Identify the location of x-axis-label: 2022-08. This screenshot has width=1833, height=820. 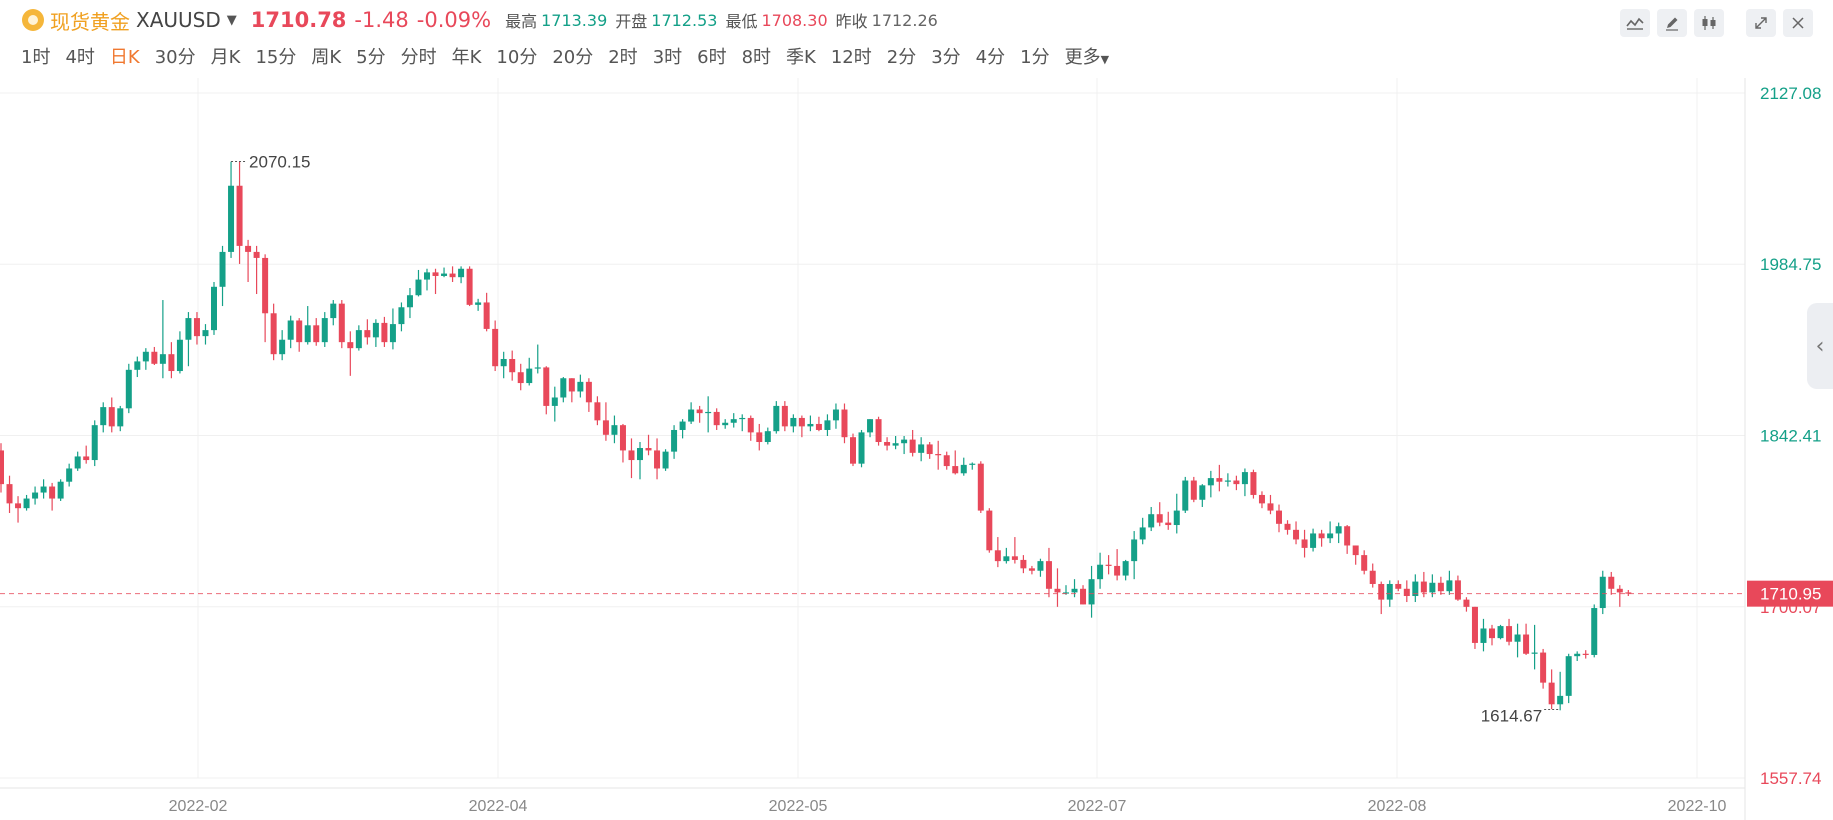
(1397, 806).